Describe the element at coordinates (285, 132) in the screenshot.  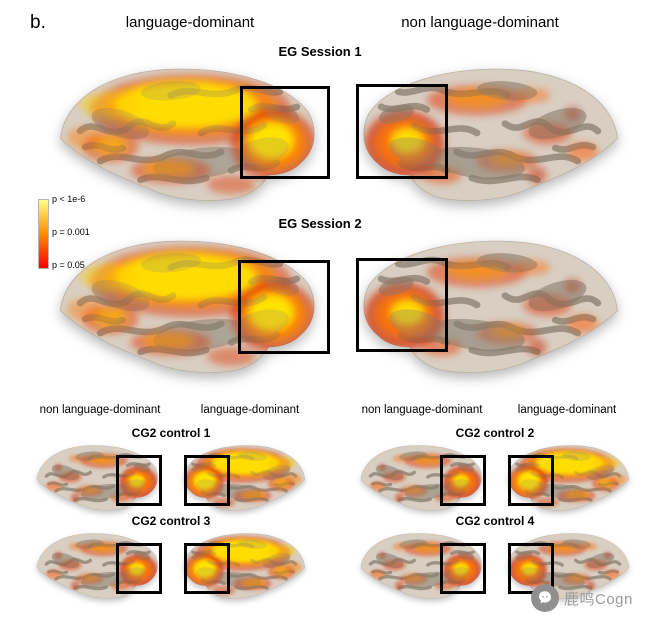
I see `roi-box-eg1-language-dominant` at that location.